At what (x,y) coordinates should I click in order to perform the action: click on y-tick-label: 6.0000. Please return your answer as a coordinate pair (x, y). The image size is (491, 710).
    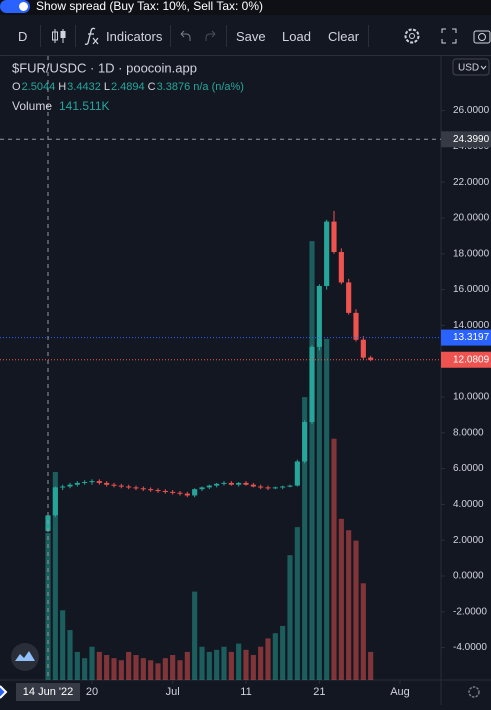
    Looking at the image, I should click on (468, 468).